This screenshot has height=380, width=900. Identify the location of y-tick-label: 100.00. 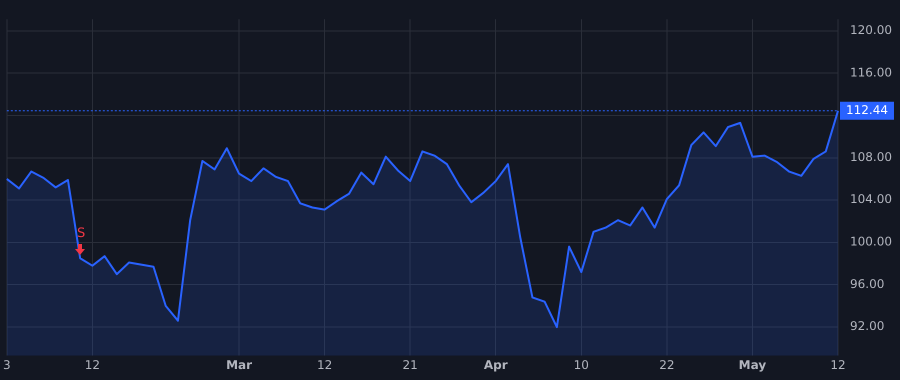
(871, 241).